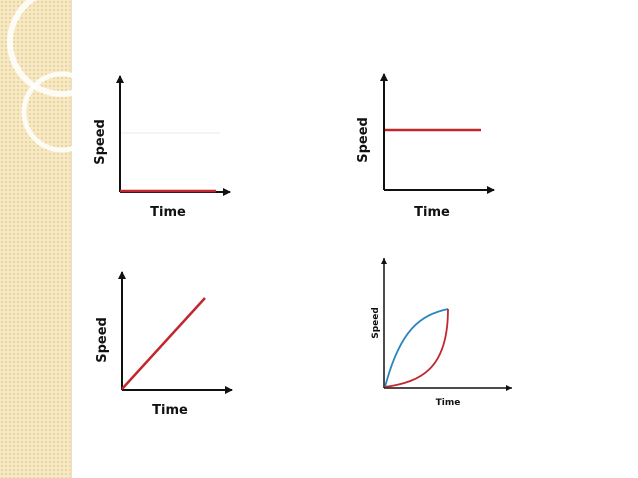 The height and width of the screenshot is (478, 638). Describe the element at coordinates (425, 146) in the screenshot. I see `graph-constant-speed: Speed Time` at that location.